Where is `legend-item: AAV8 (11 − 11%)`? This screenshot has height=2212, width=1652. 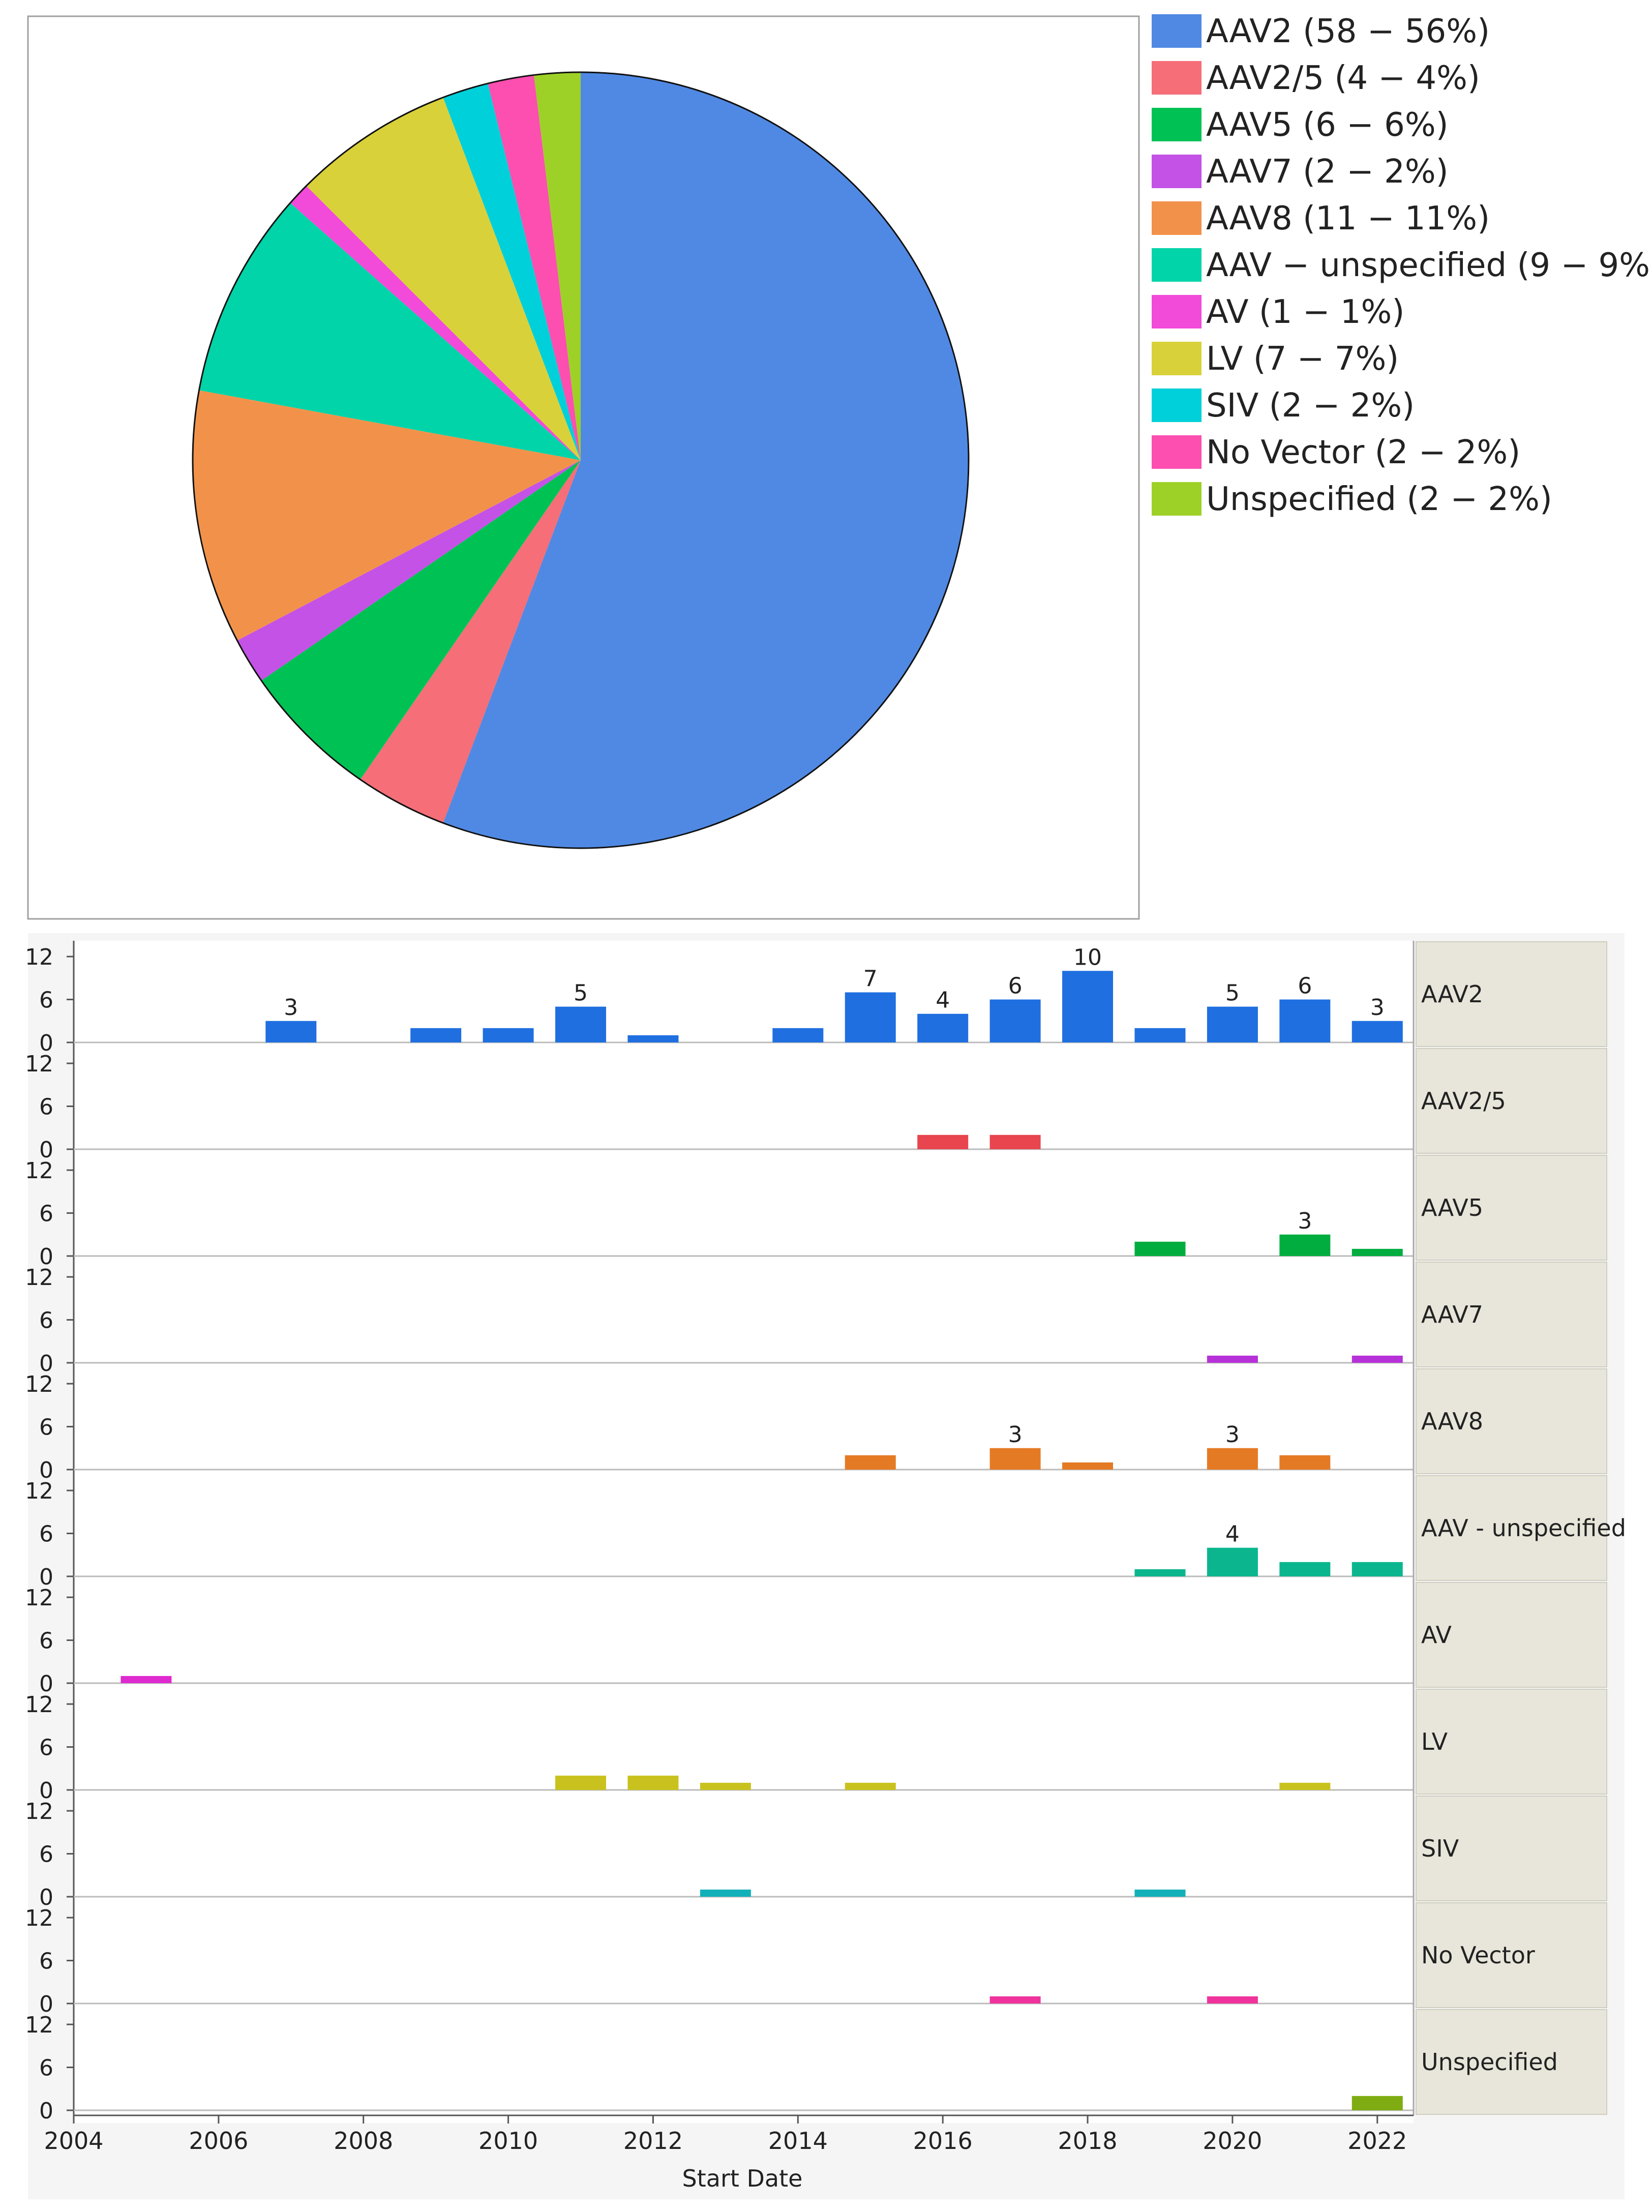 legend-item: AAV8 (11 − 11%) is located at coordinates (1321, 218).